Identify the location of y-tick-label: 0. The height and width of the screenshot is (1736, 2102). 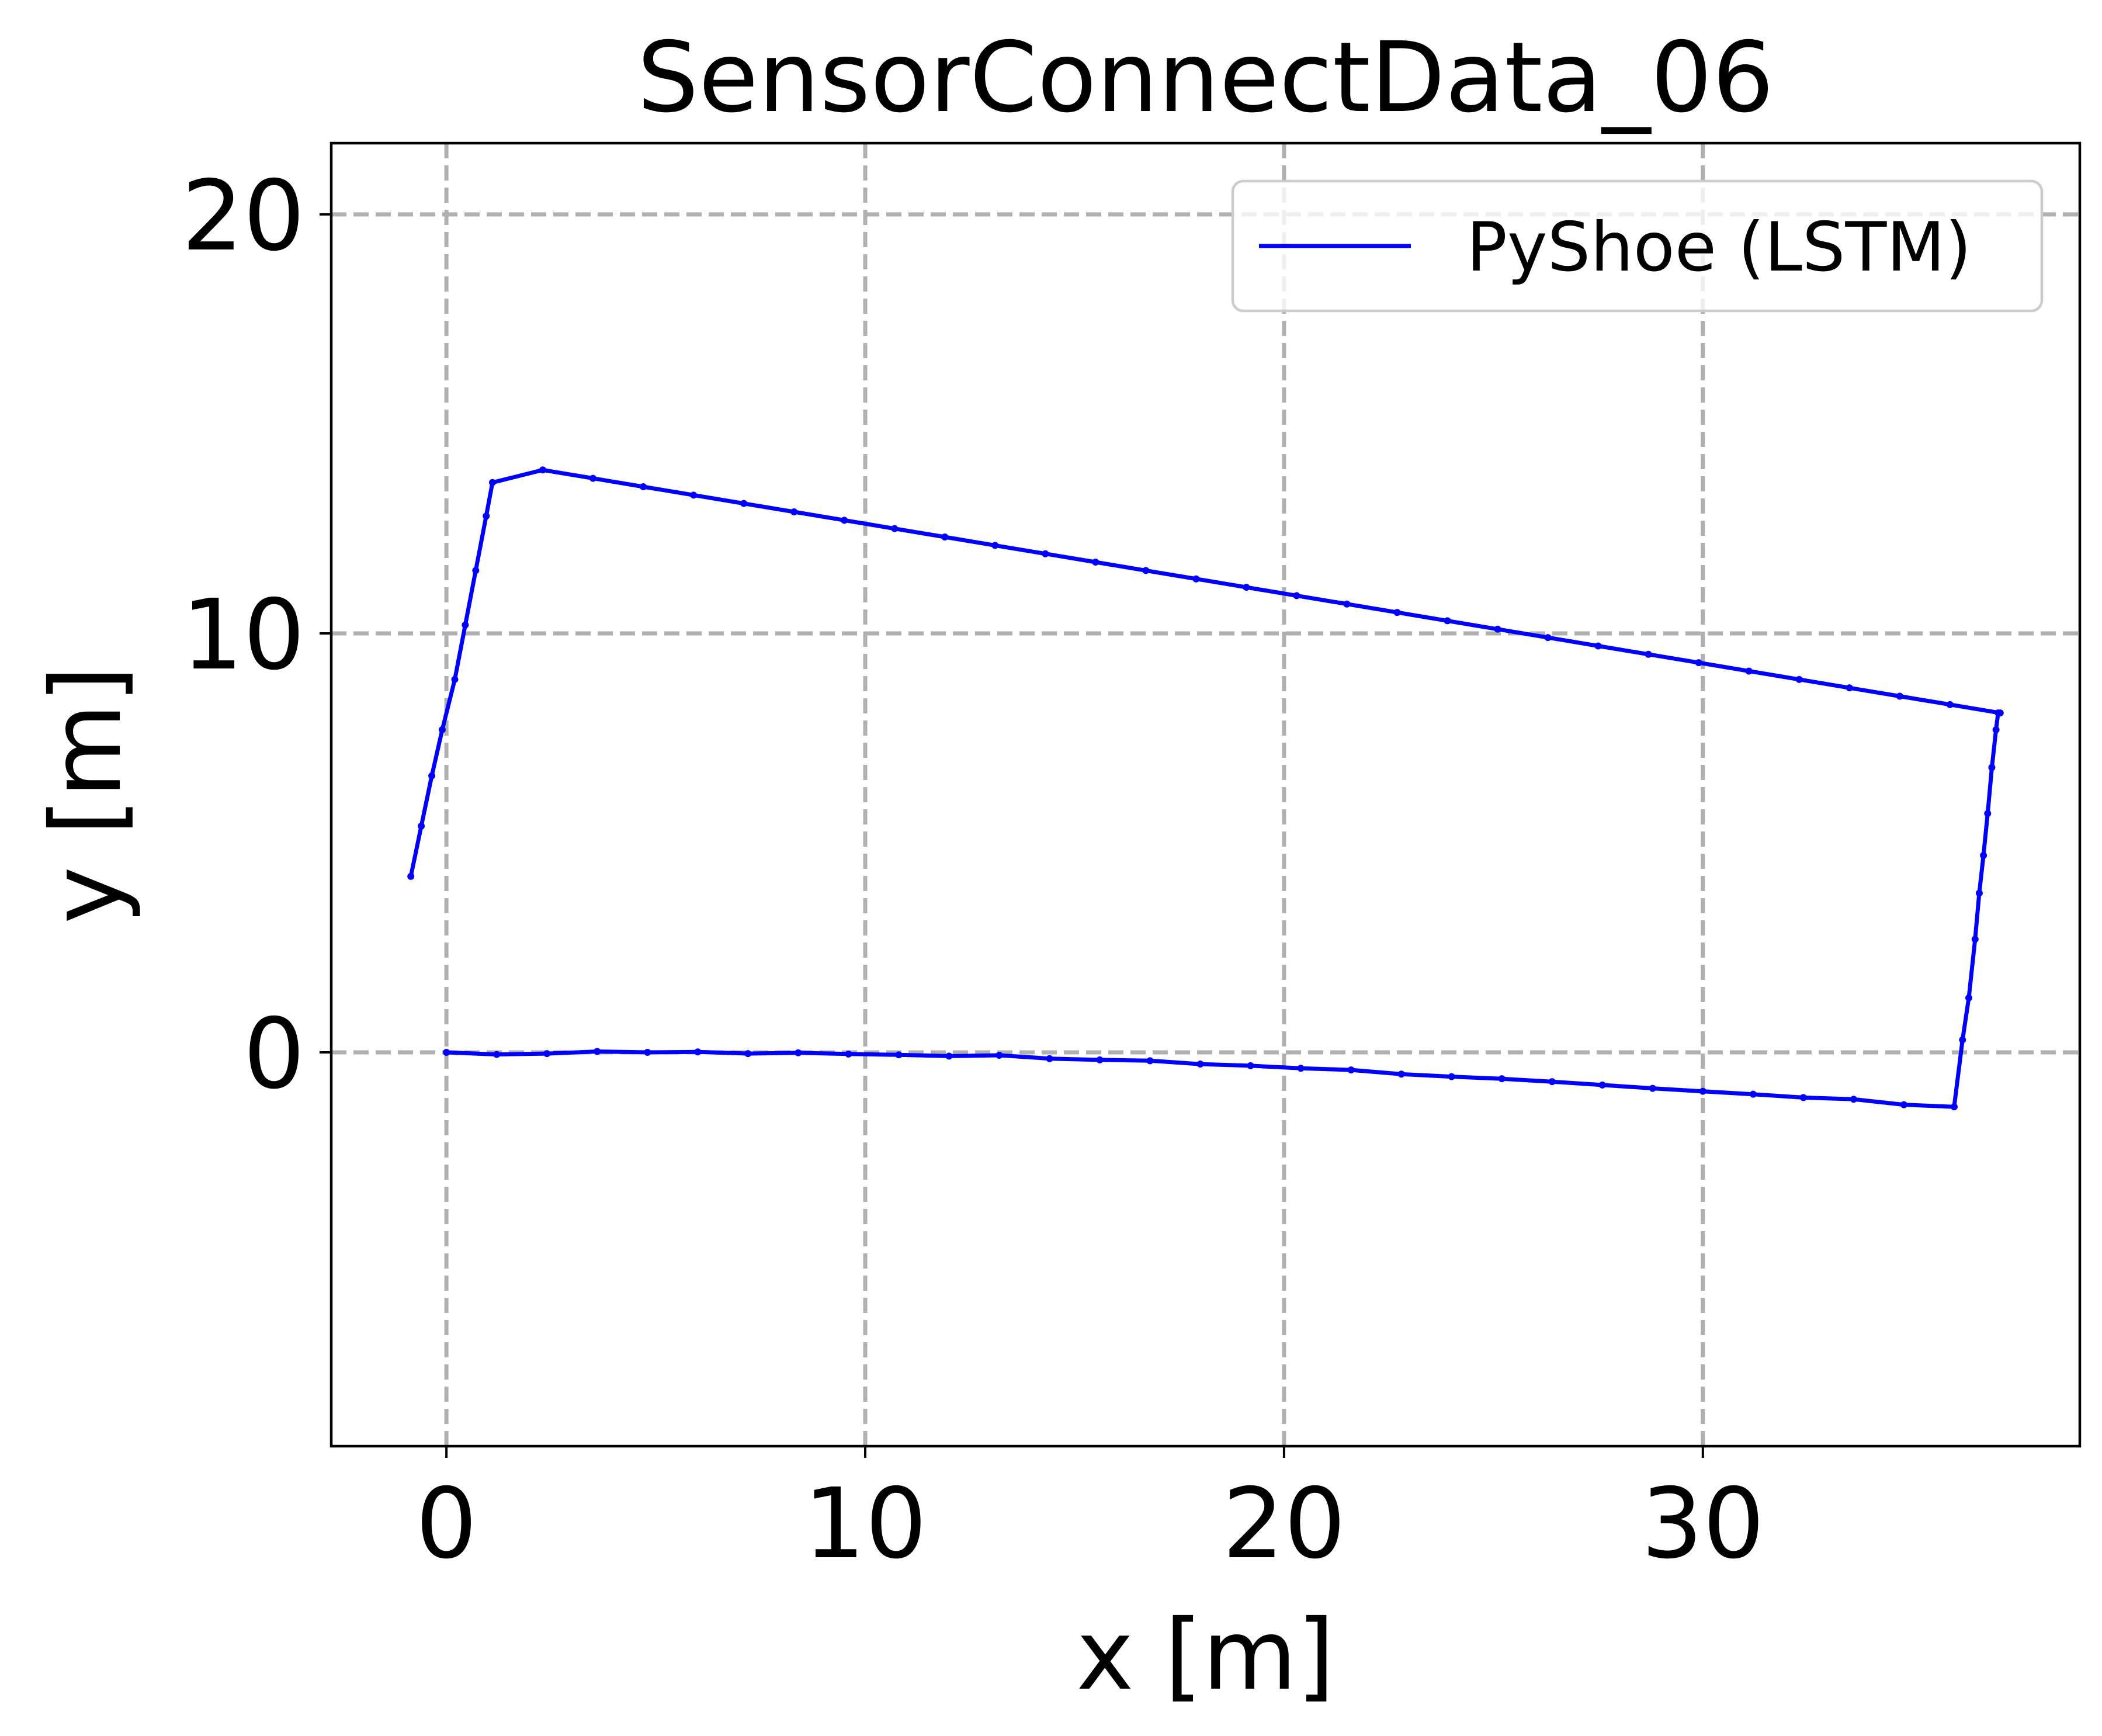
(274, 1054).